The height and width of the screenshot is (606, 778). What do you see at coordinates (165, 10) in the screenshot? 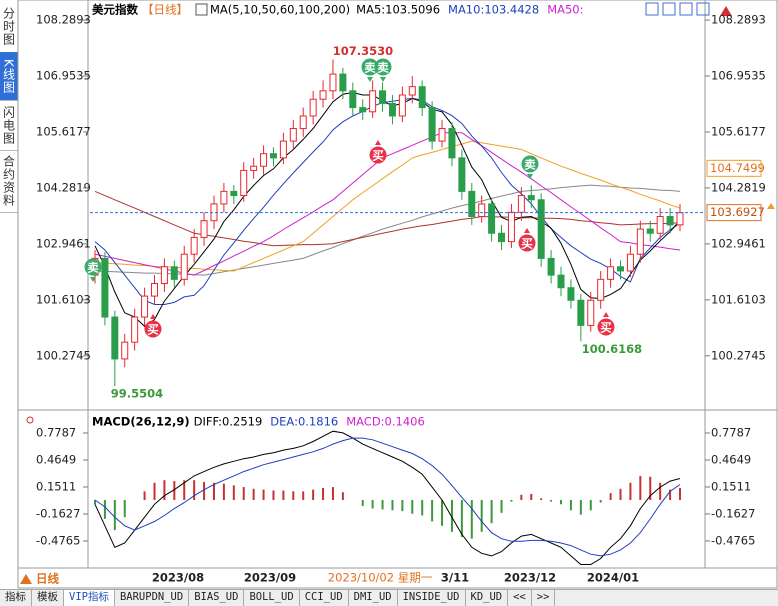
I see `header-text: 【日线】` at bounding box center [165, 10].